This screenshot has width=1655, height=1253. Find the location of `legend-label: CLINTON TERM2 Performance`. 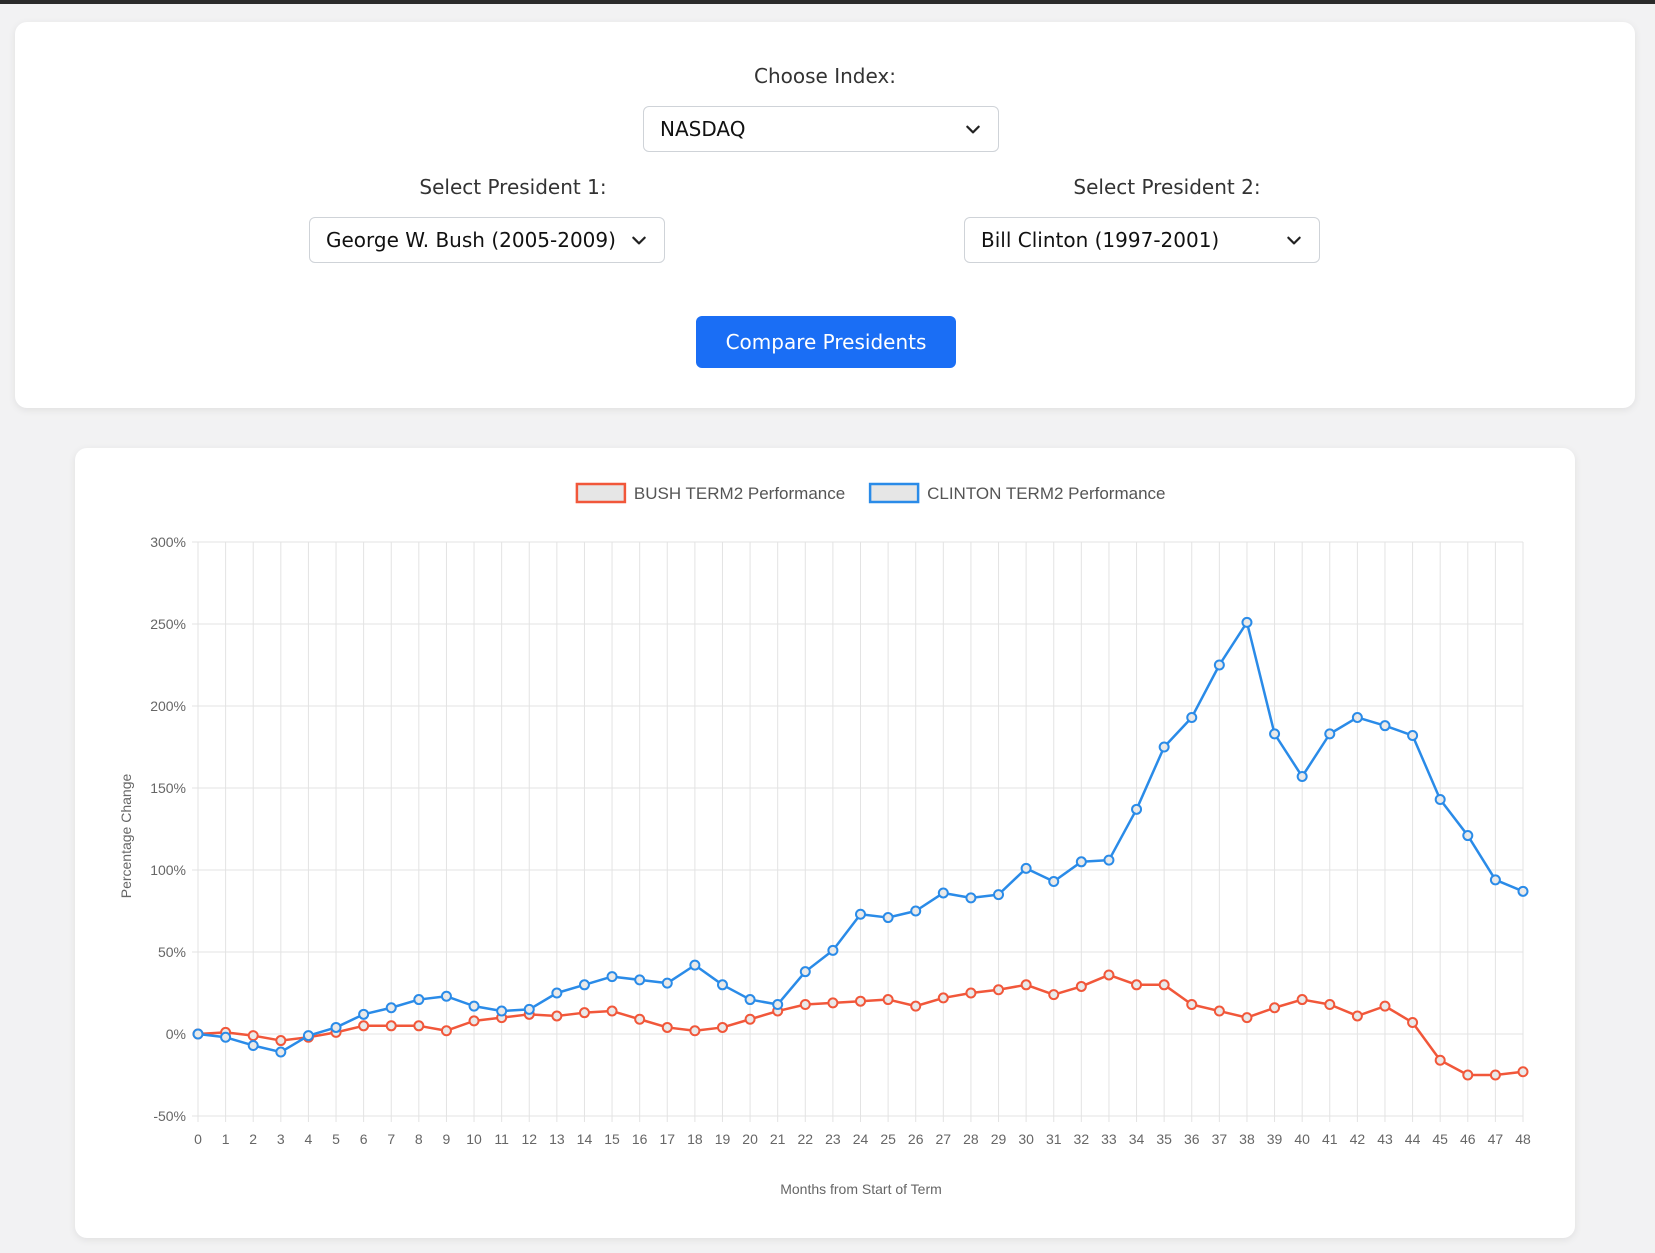

legend-label: CLINTON TERM2 Performance is located at coordinates (1046, 493).